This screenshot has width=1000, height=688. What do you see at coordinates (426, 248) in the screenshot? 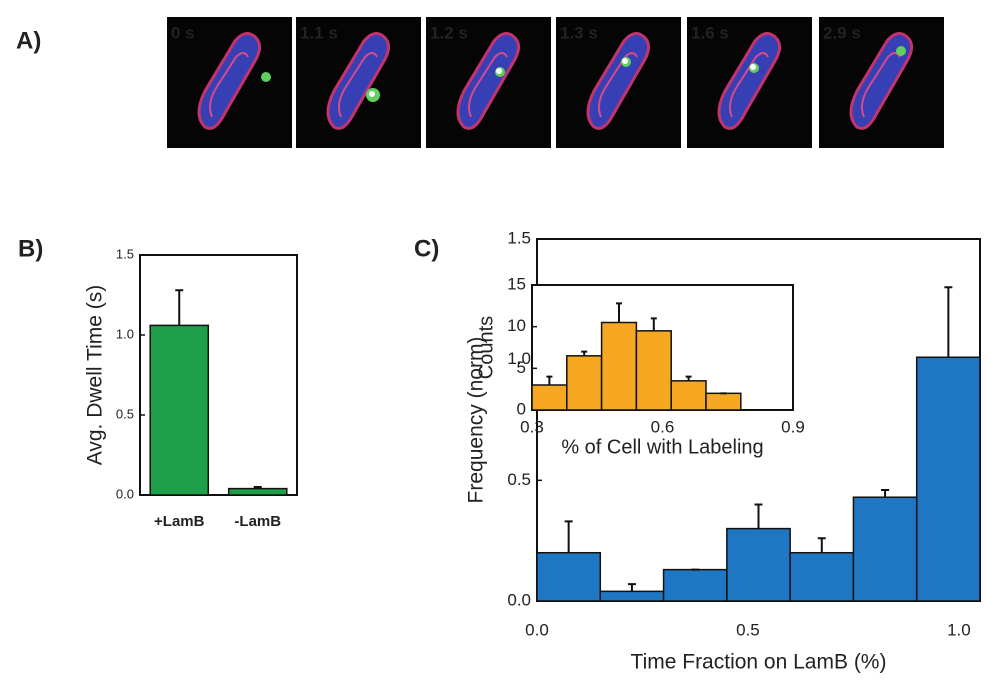
I see `panel-label: C)` at bounding box center [426, 248].